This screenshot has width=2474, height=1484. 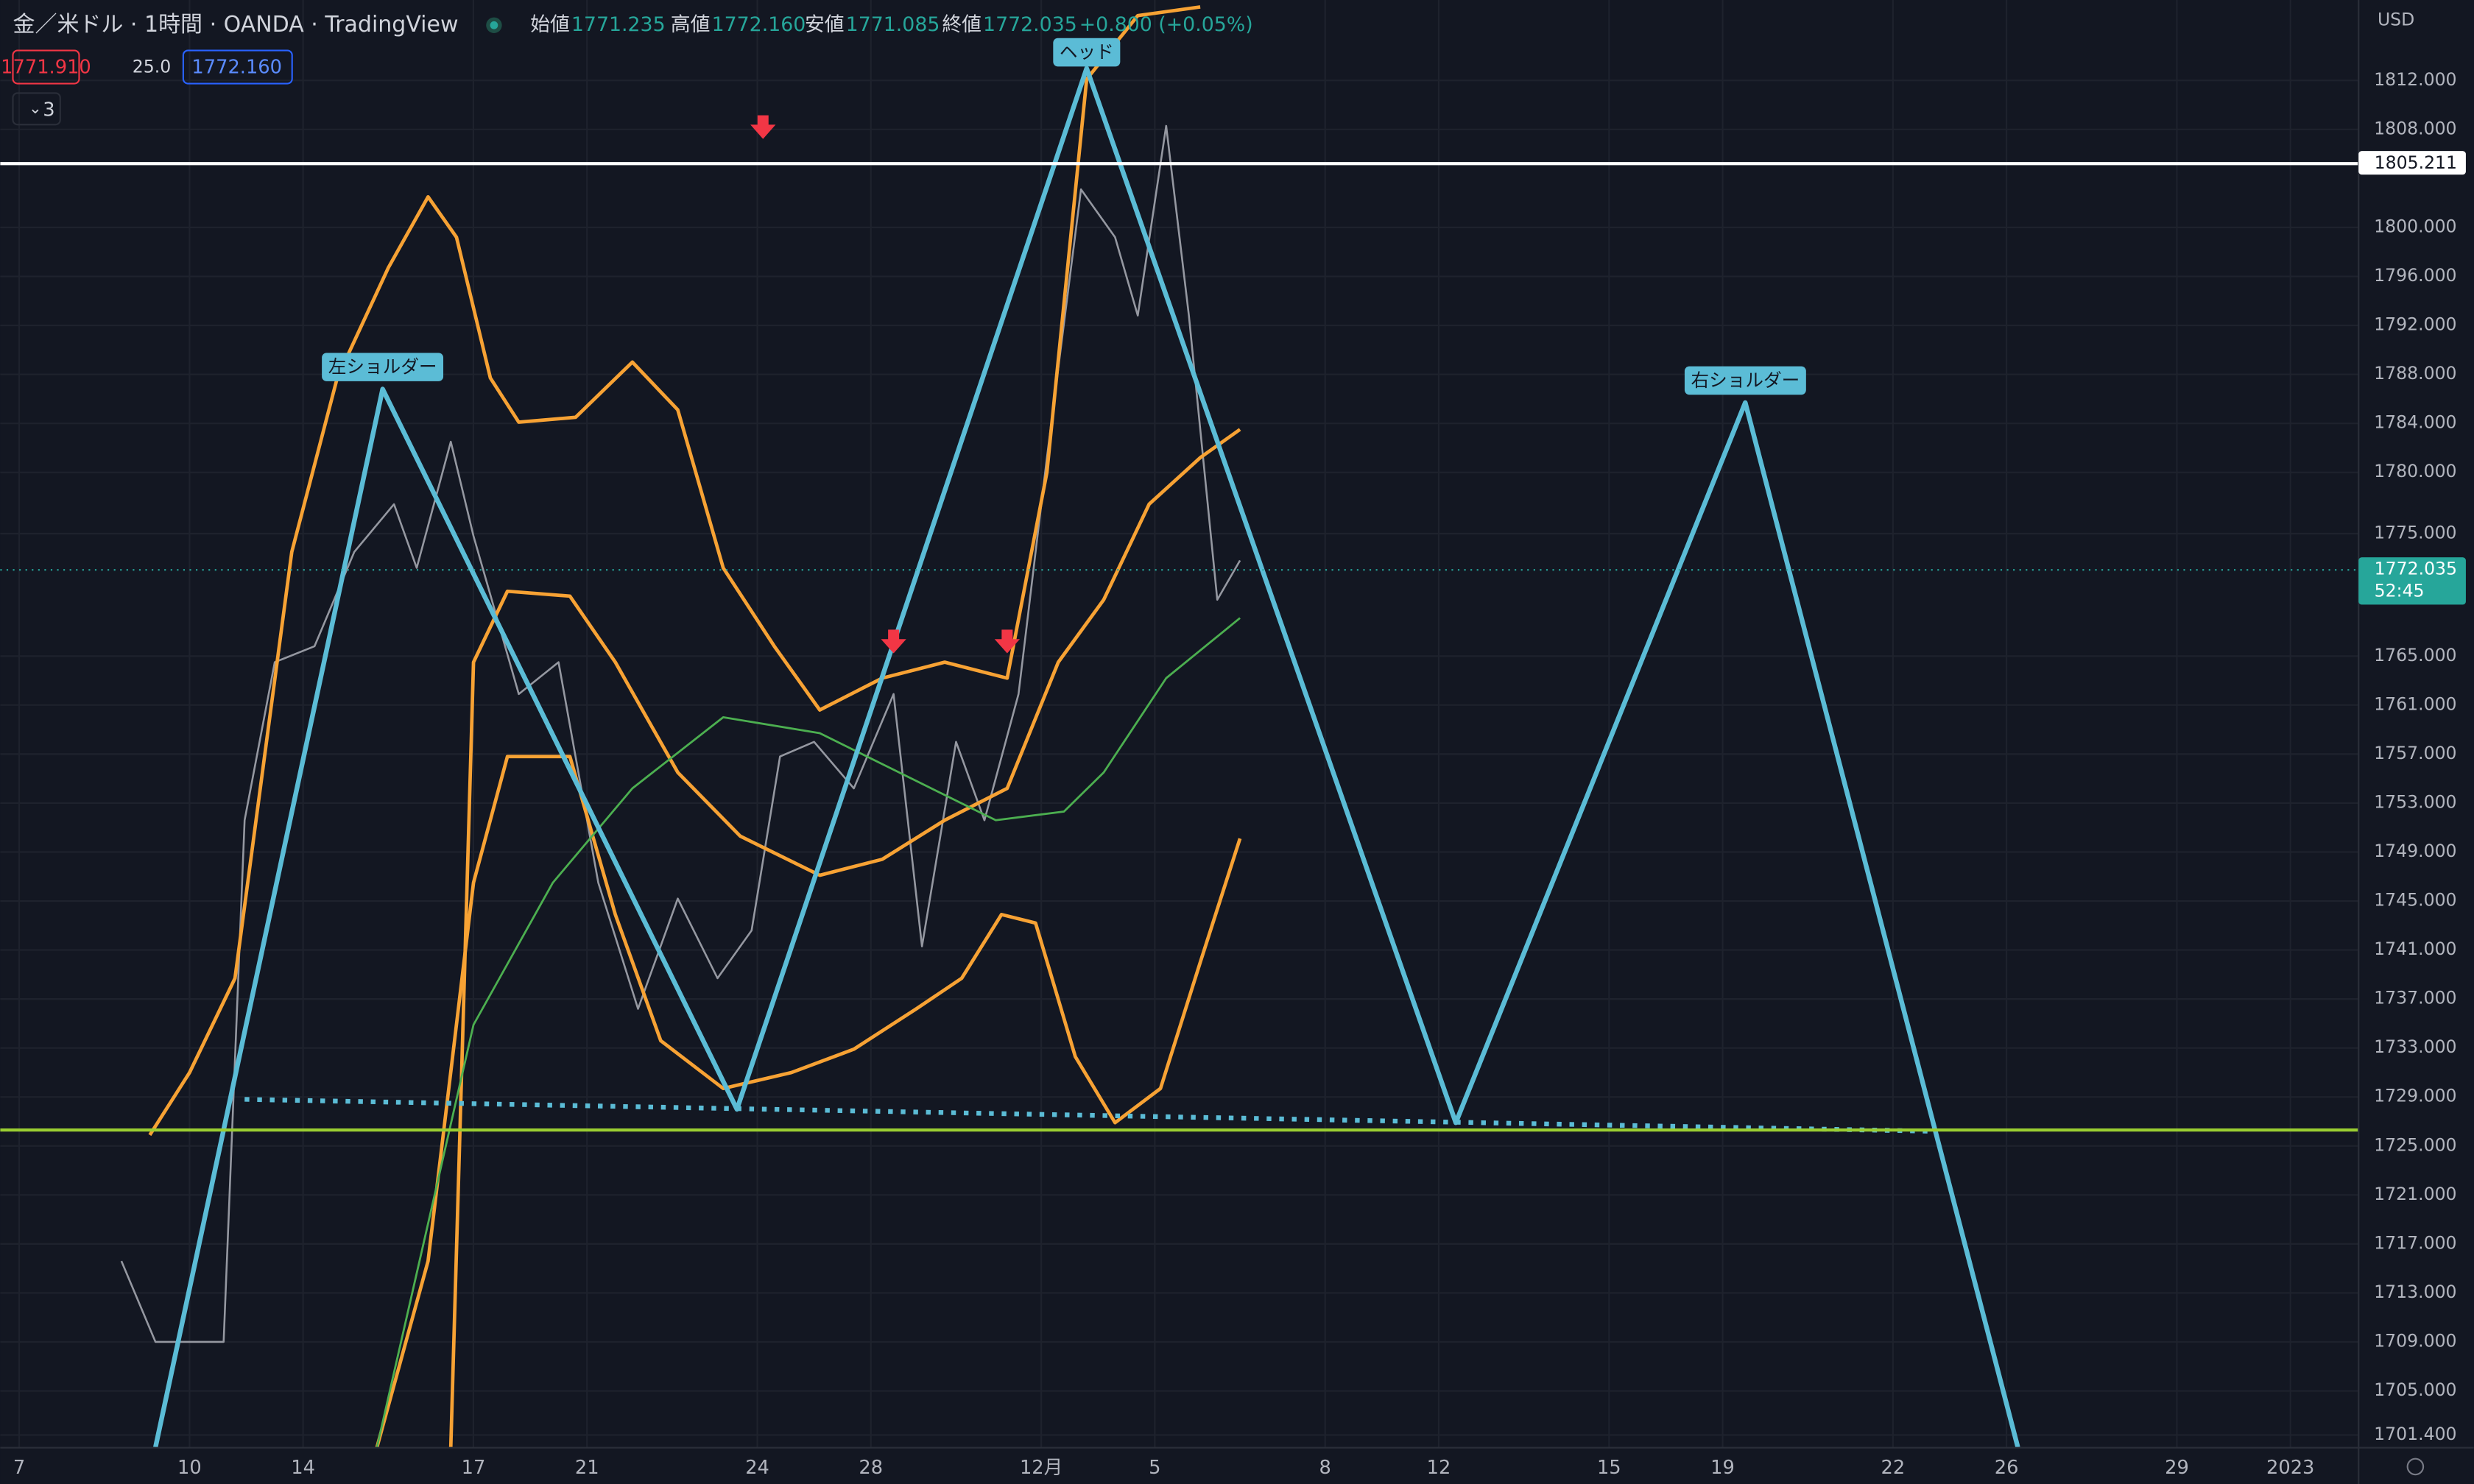 I want to click on x-tick-label: 17, so click(x=474, y=1468).